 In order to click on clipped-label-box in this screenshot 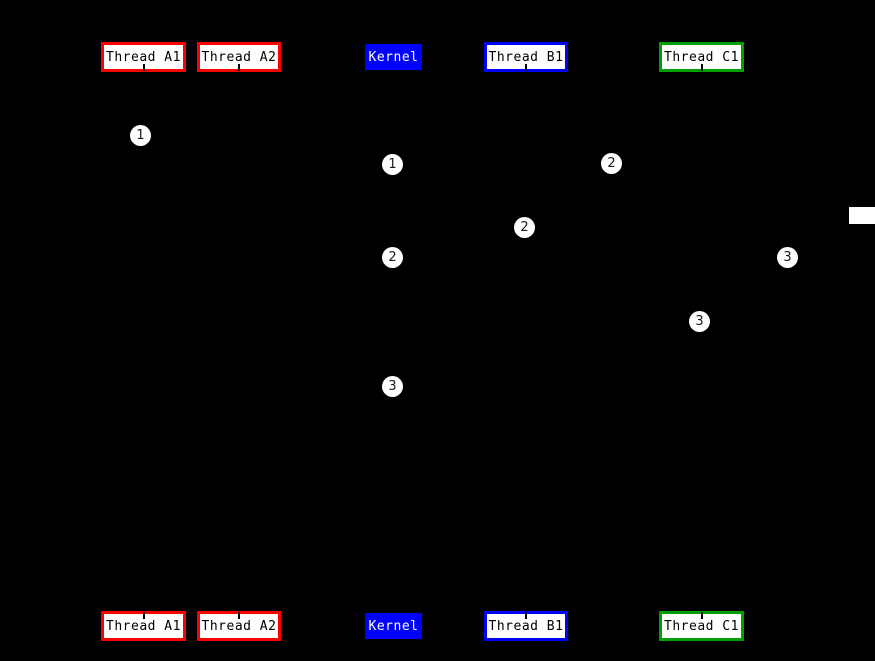, I will do `click(862, 215)`.